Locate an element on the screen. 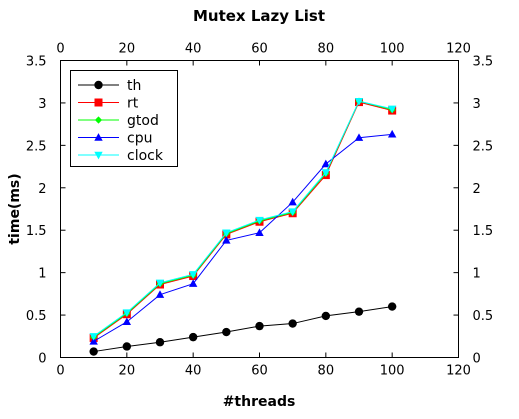 Image resolution: width=519 pixels, height=419 pixels. y-tick-label-left: 3.5 is located at coordinates (36, 62).